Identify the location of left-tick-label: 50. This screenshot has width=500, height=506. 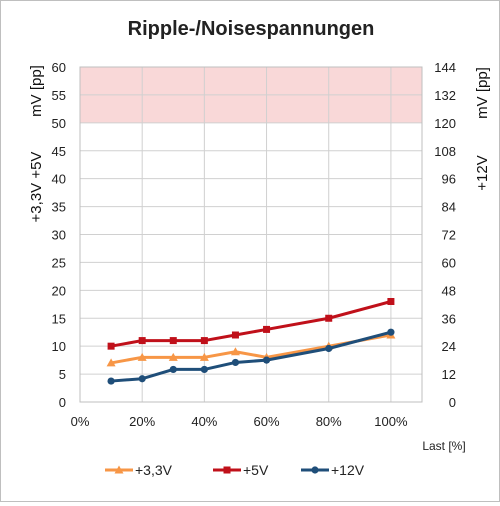
(59, 123).